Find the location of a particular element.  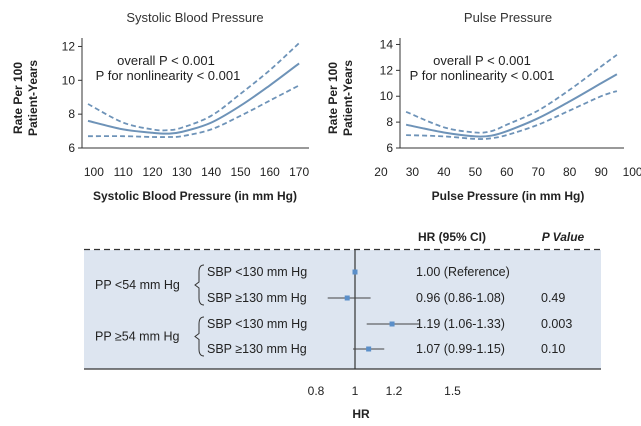

forest-x-tick-label: 1.2 is located at coordinates (394, 391).